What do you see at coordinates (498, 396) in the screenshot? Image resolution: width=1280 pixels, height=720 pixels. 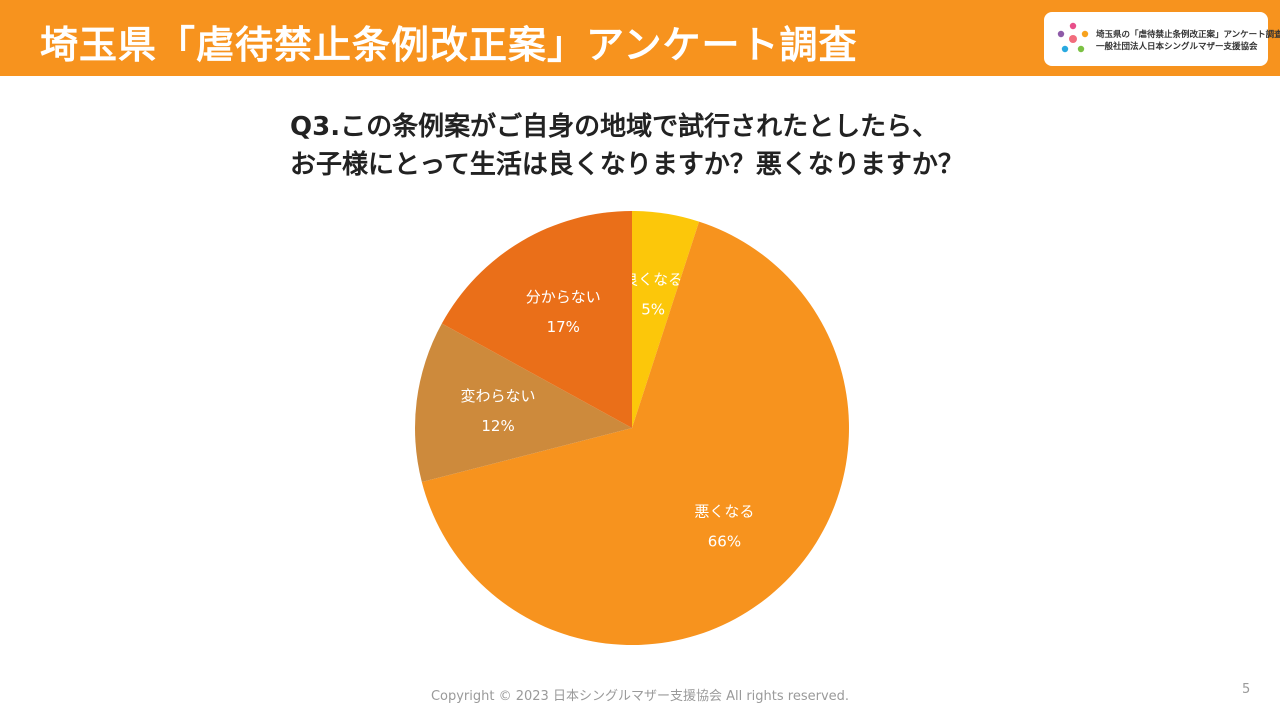 I see `pie-slice-label: 変わらない` at bounding box center [498, 396].